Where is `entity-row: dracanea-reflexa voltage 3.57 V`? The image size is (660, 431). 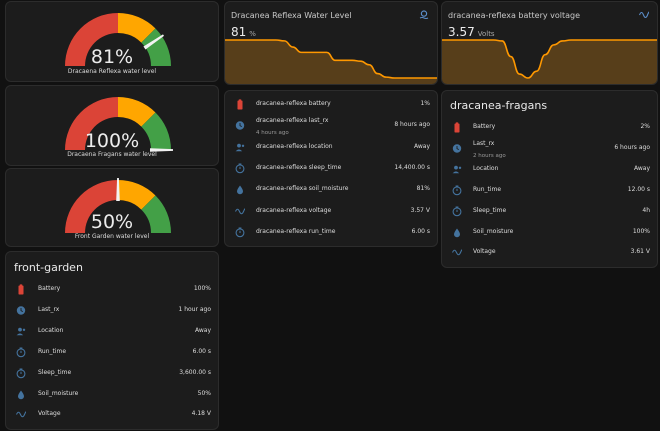
entity-row: dracanea-reflexa voltage 3.57 V is located at coordinates (331, 212).